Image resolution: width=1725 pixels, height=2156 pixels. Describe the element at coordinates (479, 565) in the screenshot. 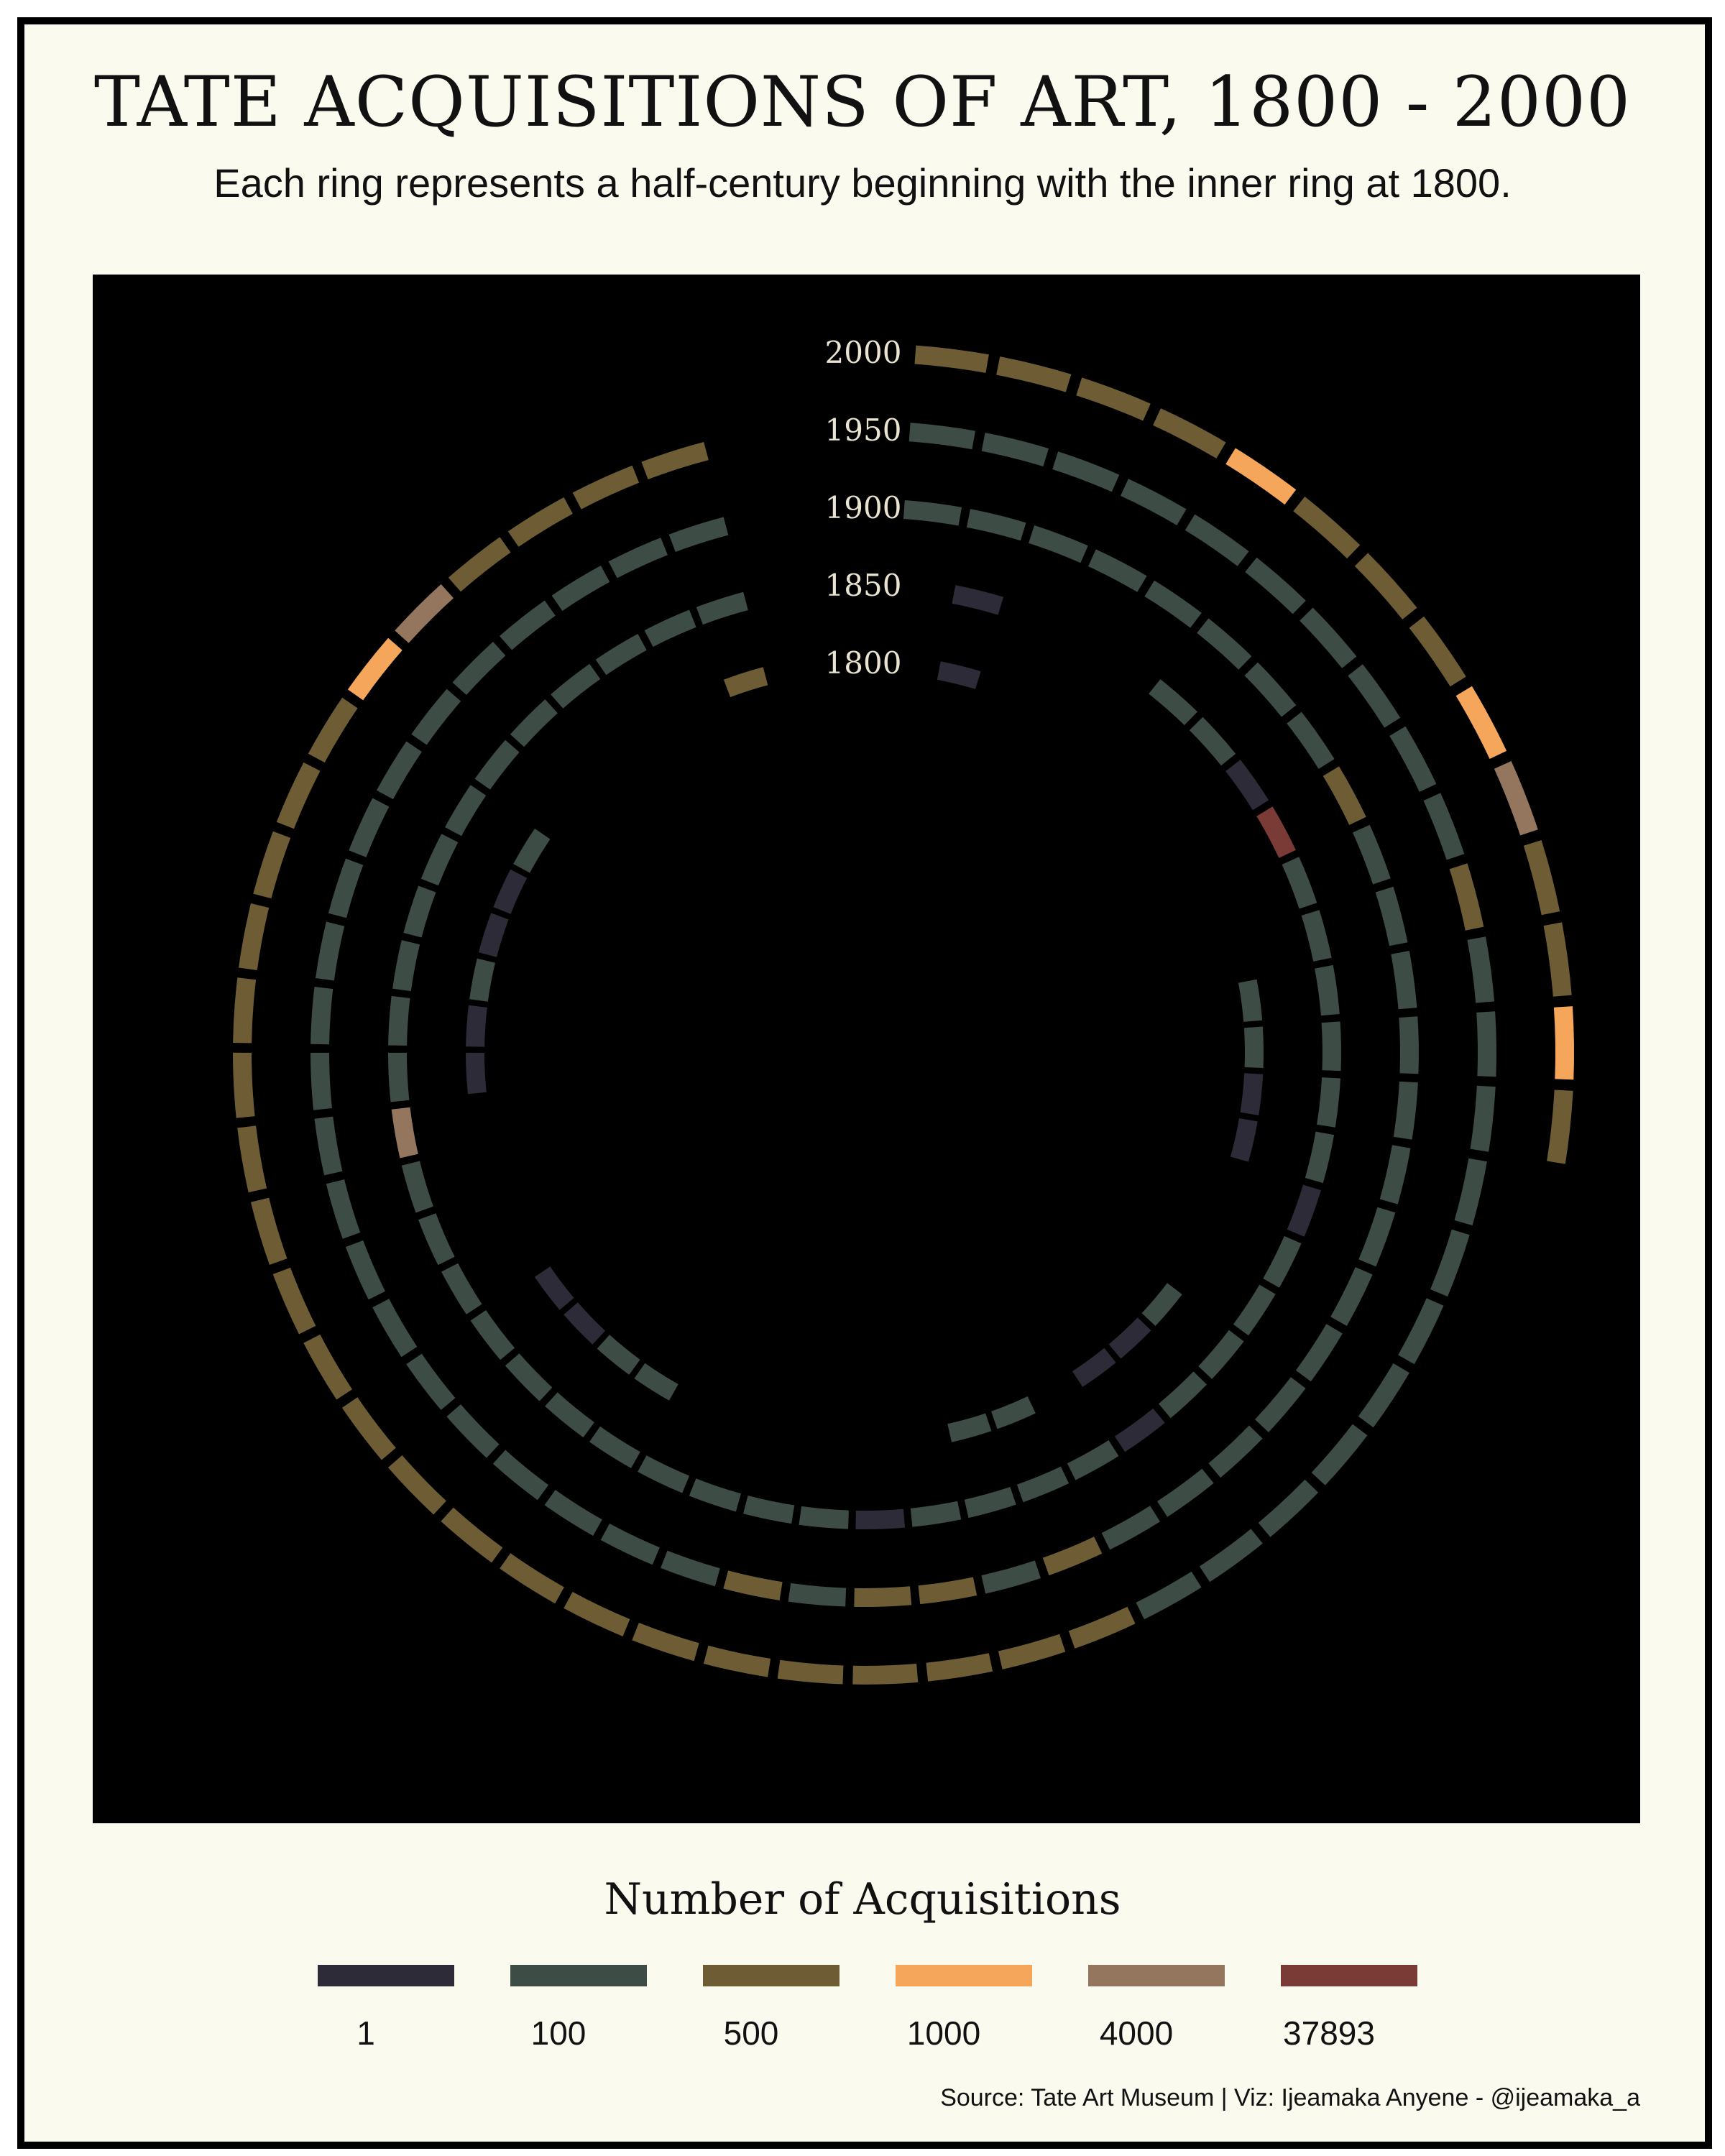

I see `ring-segment-1996` at that location.